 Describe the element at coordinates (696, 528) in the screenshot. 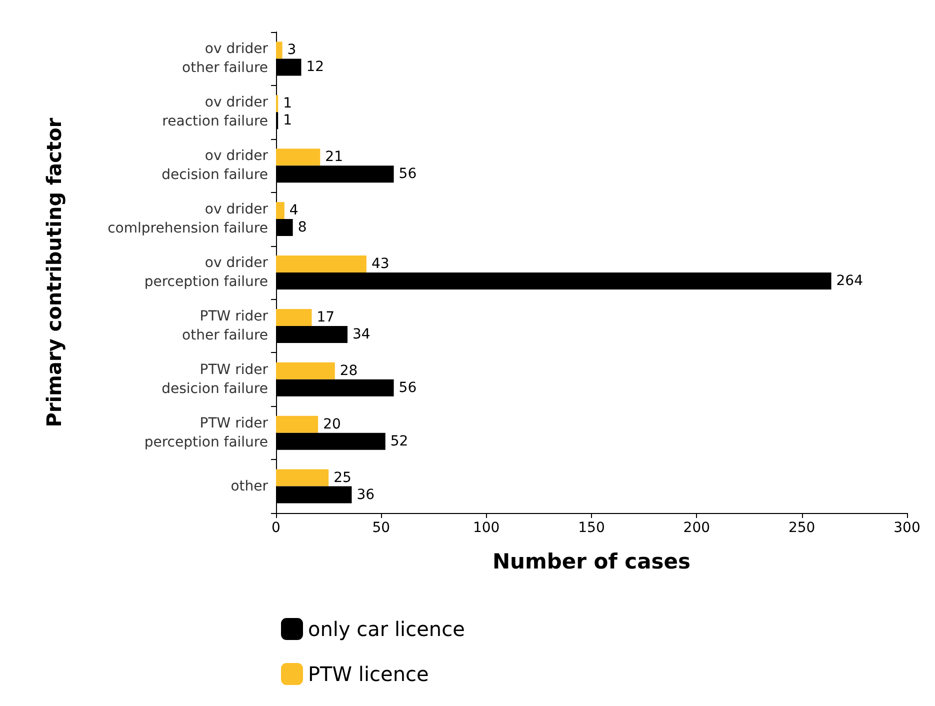

I see `x-tick-label: 200` at that location.